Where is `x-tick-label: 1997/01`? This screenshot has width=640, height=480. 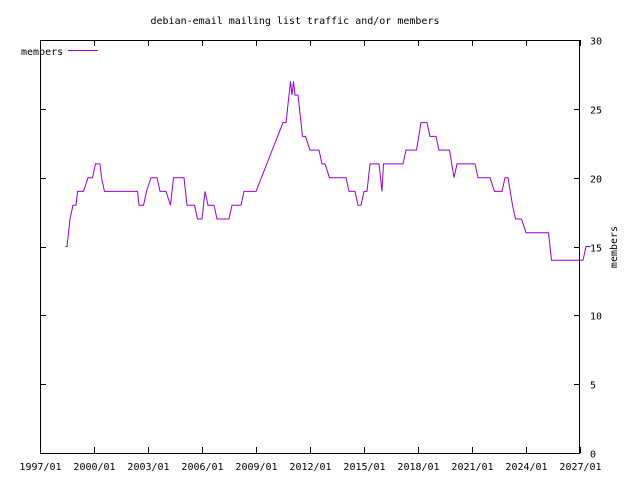 x-tick-label: 1997/01 is located at coordinates (40, 467).